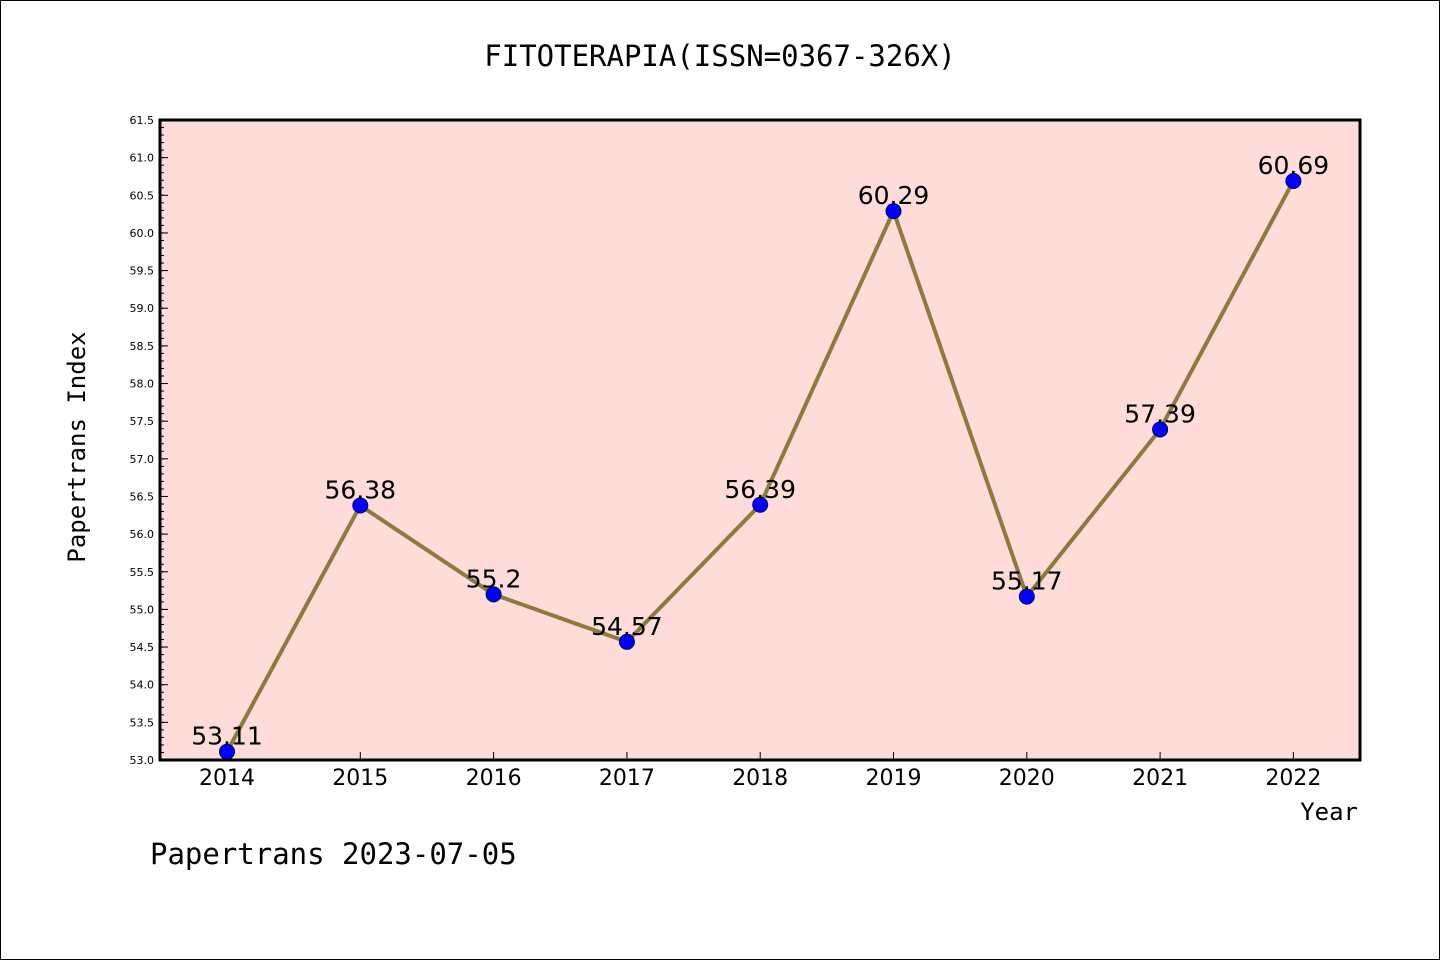 The width and height of the screenshot is (1440, 960). I want to click on y-tick-label: 58.5, so click(142, 346).